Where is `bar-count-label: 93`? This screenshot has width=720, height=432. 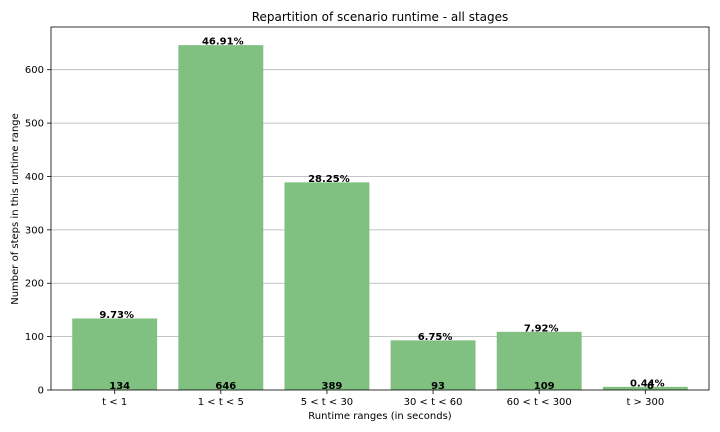 bar-count-label: 93 is located at coordinates (438, 386).